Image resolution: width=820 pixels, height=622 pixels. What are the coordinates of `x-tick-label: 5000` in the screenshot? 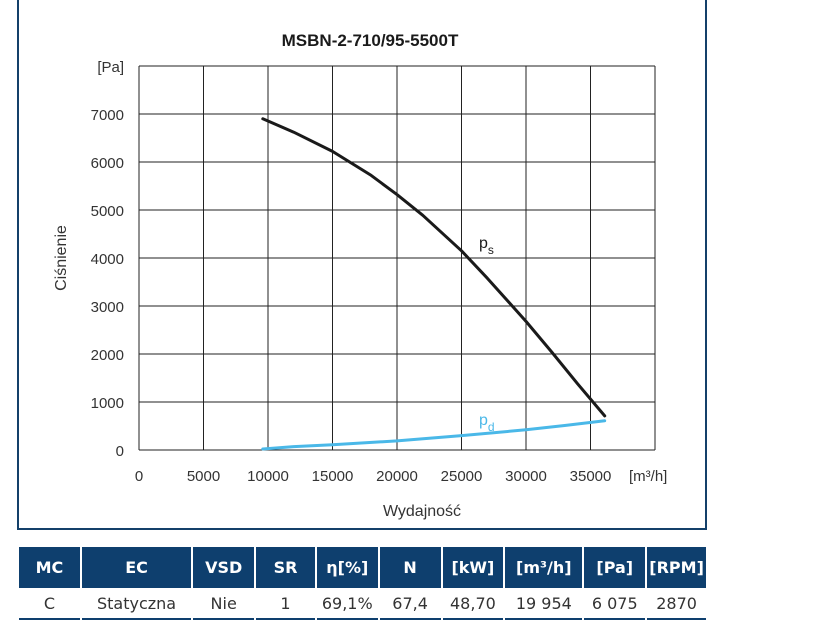 It's located at (203, 476).